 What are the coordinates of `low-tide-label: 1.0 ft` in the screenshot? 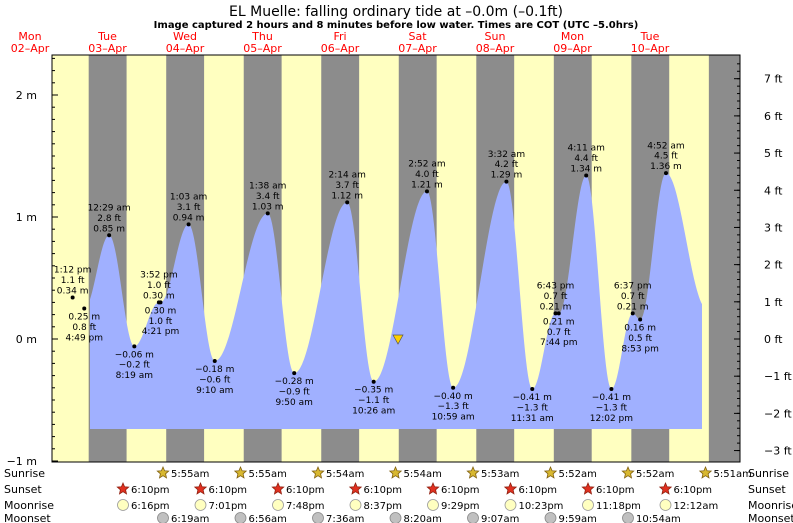 It's located at (161, 322).